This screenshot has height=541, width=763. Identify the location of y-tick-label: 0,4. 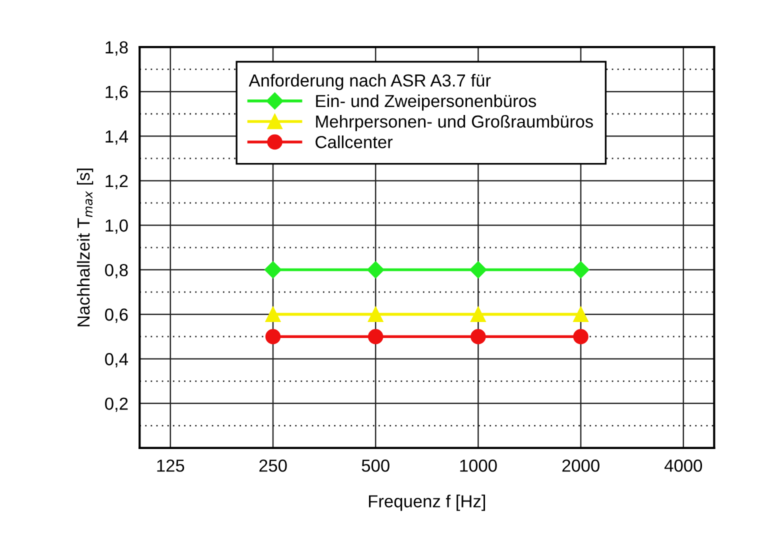
(116, 360).